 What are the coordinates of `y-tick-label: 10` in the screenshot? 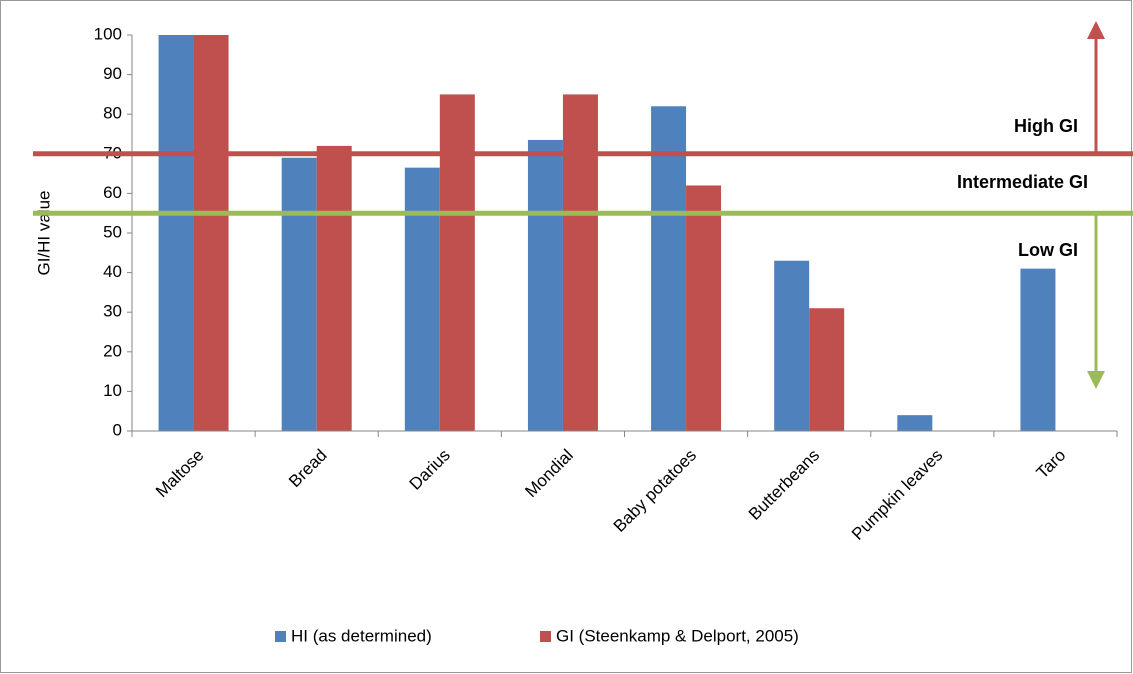 It's located at (112, 390).